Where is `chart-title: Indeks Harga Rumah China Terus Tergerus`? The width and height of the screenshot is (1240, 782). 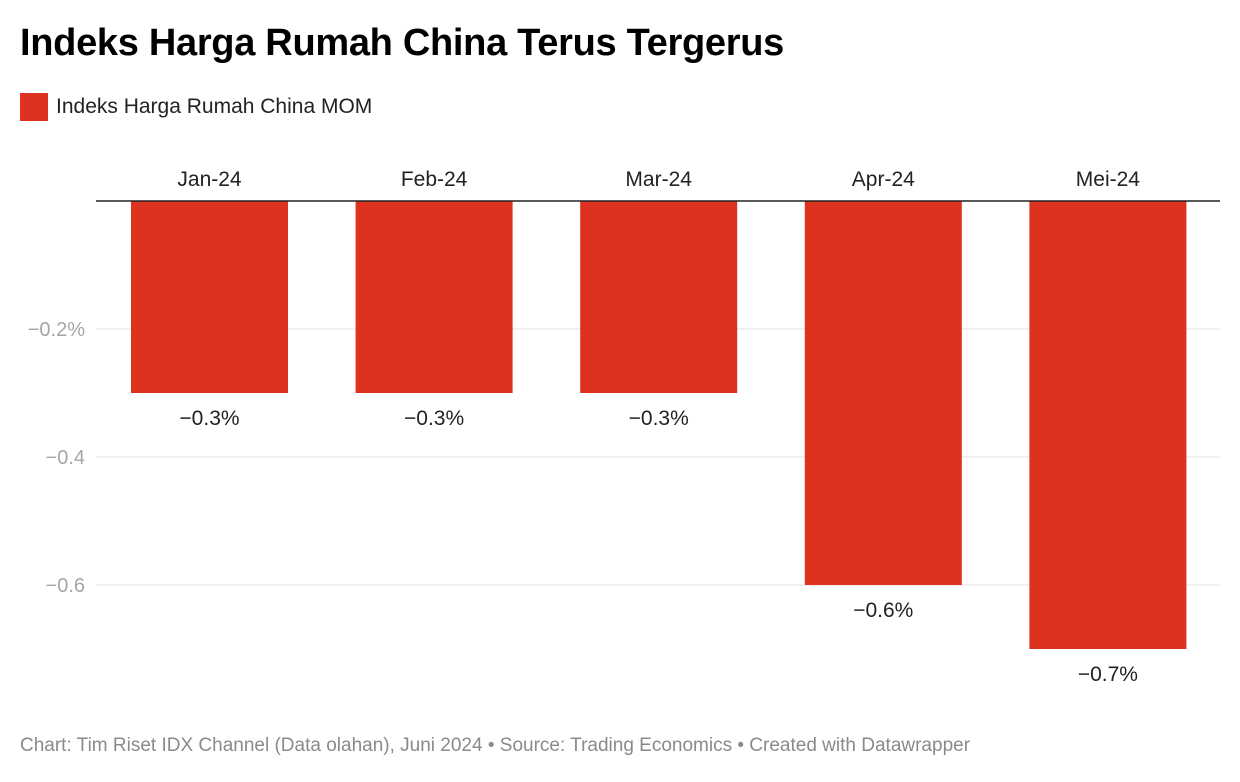
chart-title: Indeks Harga Rumah China Terus Tergerus is located at coordinates (402, 43).